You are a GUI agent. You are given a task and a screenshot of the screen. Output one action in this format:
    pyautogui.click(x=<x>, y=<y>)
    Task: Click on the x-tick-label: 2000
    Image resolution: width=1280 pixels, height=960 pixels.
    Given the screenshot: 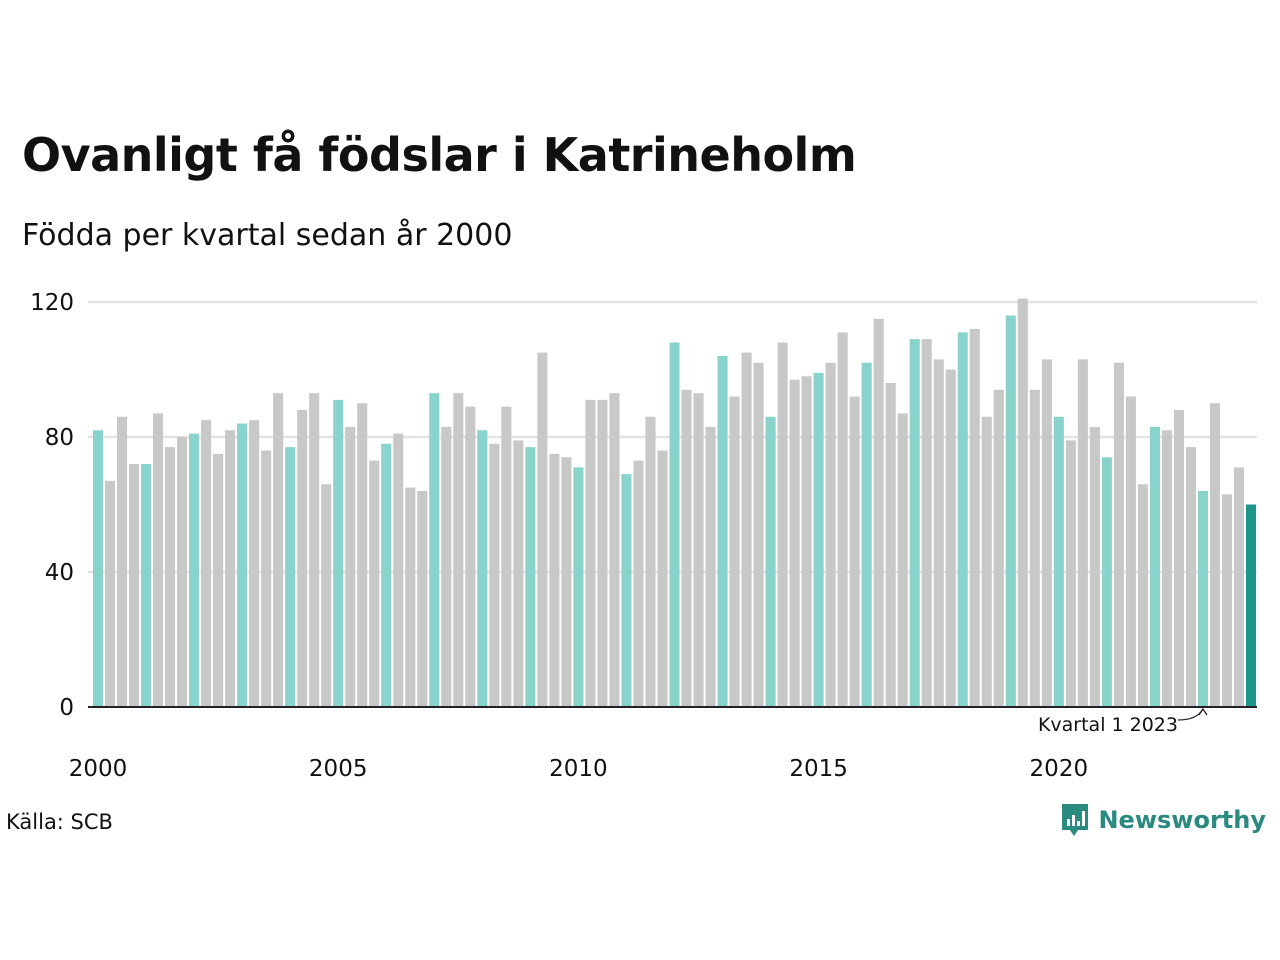 What is the action you would take?
    pyautogui.click(x=98, y=769)
    